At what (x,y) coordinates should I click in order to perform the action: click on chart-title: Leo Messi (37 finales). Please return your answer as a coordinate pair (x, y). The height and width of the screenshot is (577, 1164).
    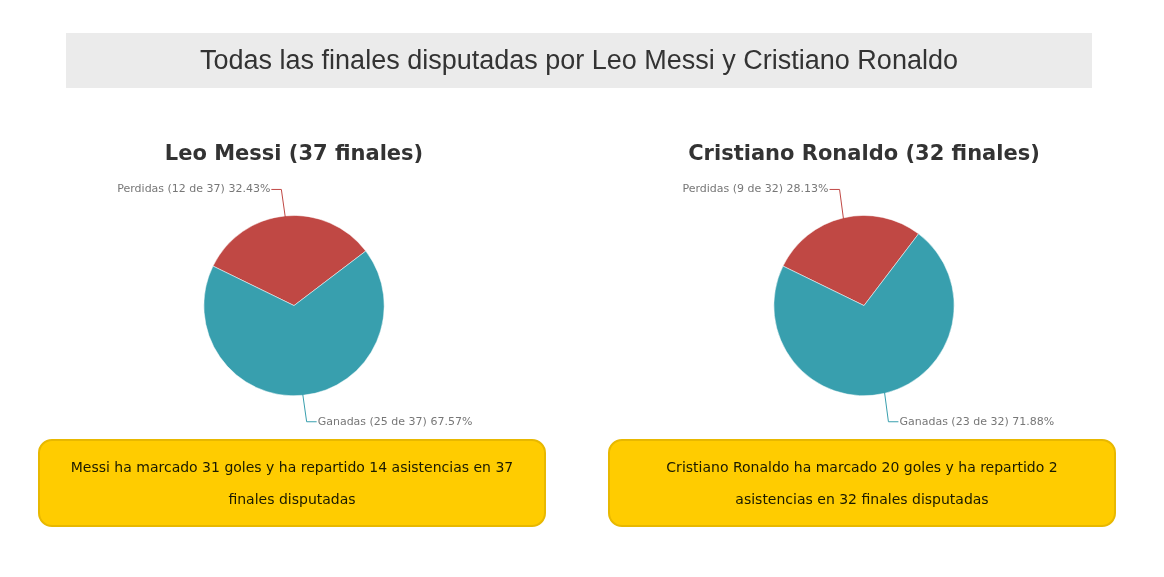
    Looking at the image, I should click on (294, 153).